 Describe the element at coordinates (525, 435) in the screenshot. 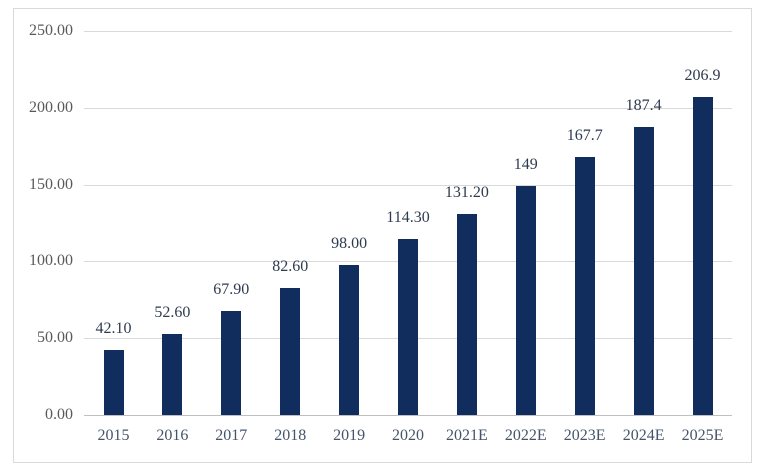

I see `x-axis-tick-label: 2022E` at that location.